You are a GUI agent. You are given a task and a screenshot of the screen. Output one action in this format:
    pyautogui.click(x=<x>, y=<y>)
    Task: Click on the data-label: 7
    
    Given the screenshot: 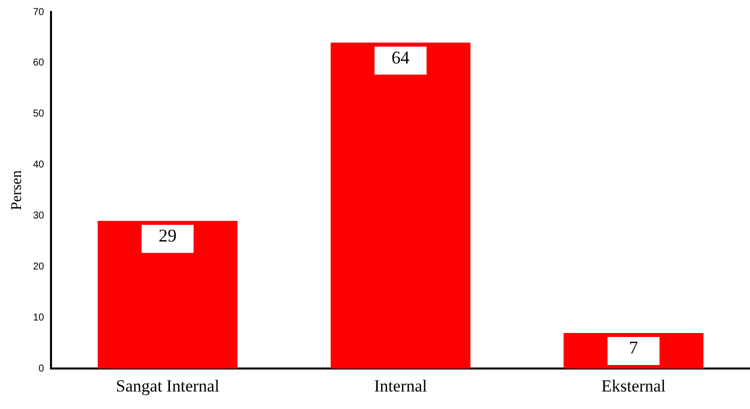 What is the action you would take?
    pyautogui.click(x=633, y=348)
    